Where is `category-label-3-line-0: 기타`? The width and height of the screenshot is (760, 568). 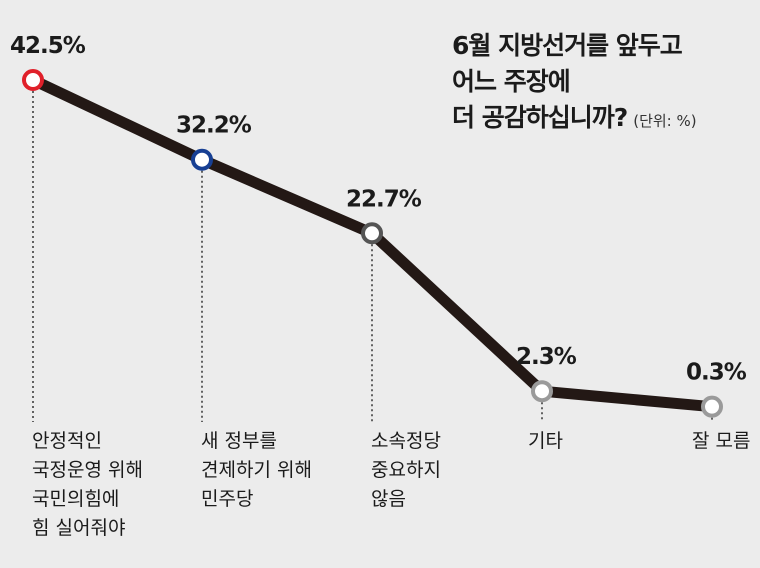
category-label-3-line-0: 기타 is located at coordinates (545, 441).